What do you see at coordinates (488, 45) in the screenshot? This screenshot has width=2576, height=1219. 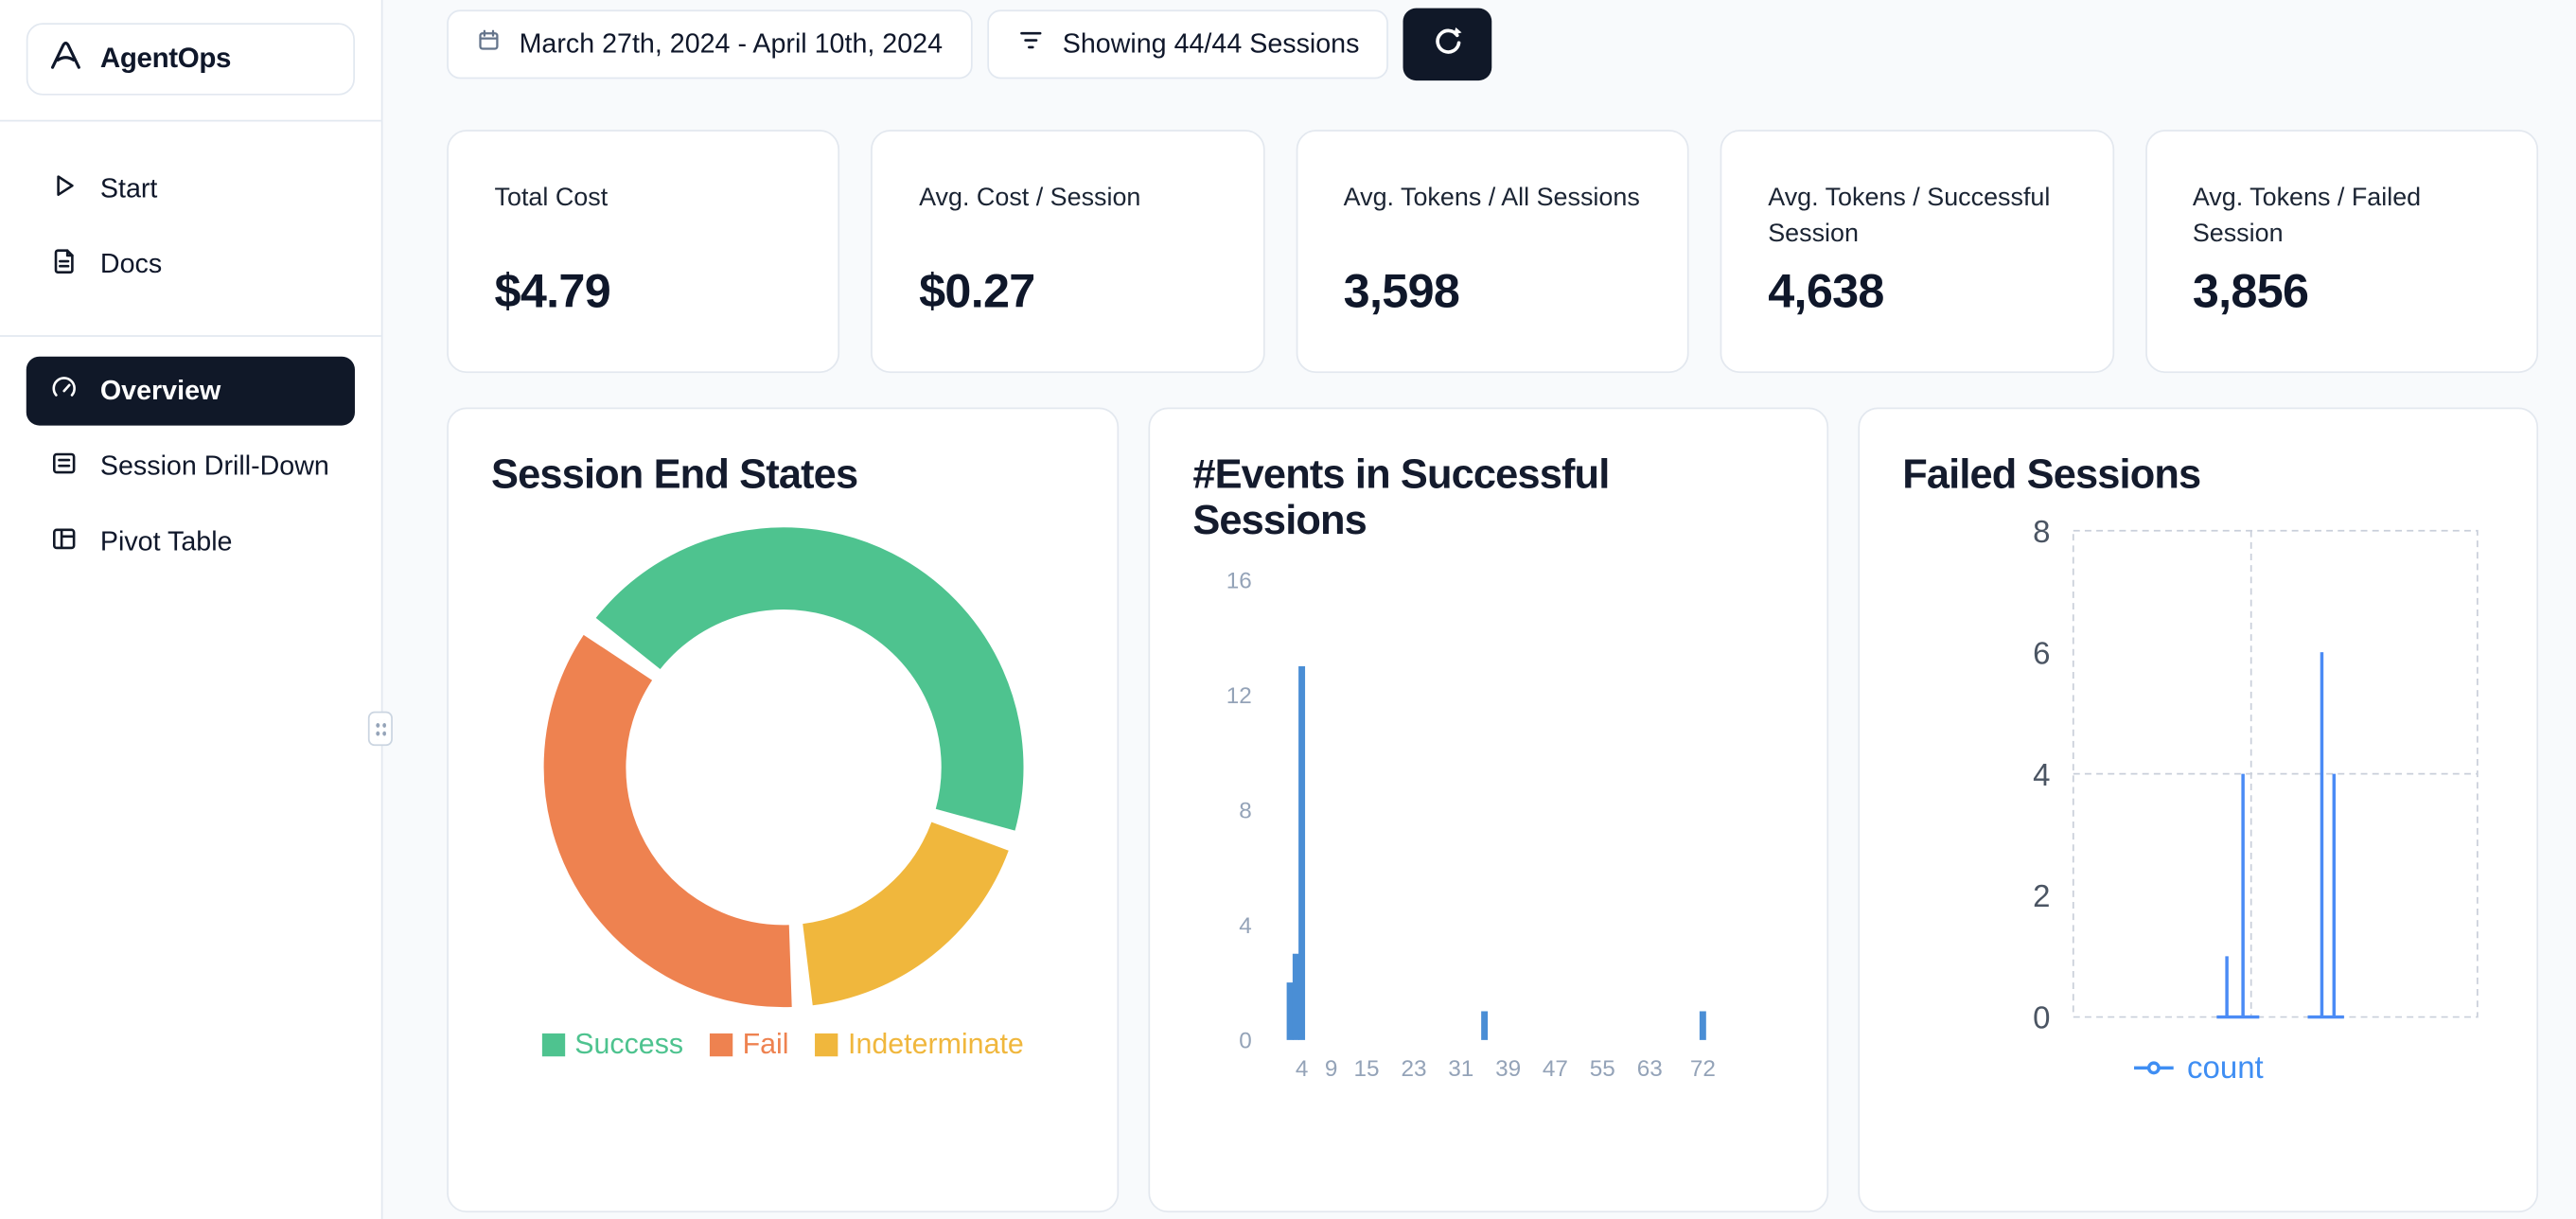 I see `calendar-icon` at bounding box center [488, 45].